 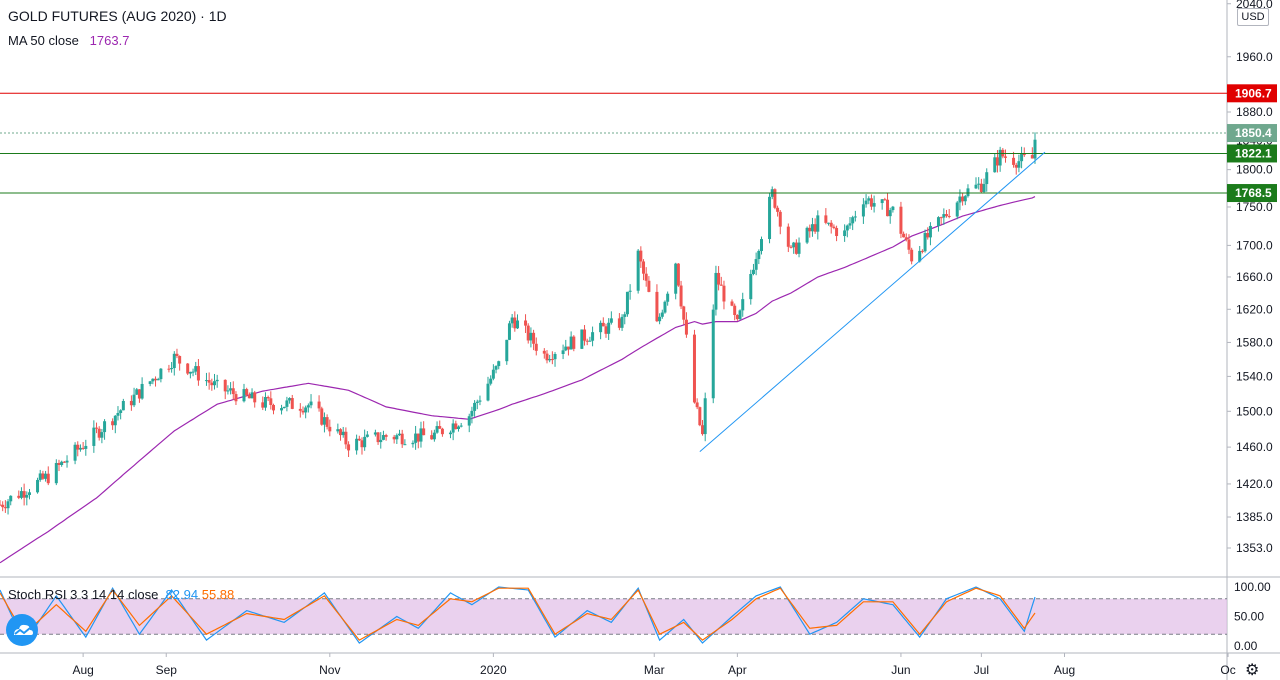 I want to click on stoch-y-tick-label: 50.00, so click(x=1249, y=617).